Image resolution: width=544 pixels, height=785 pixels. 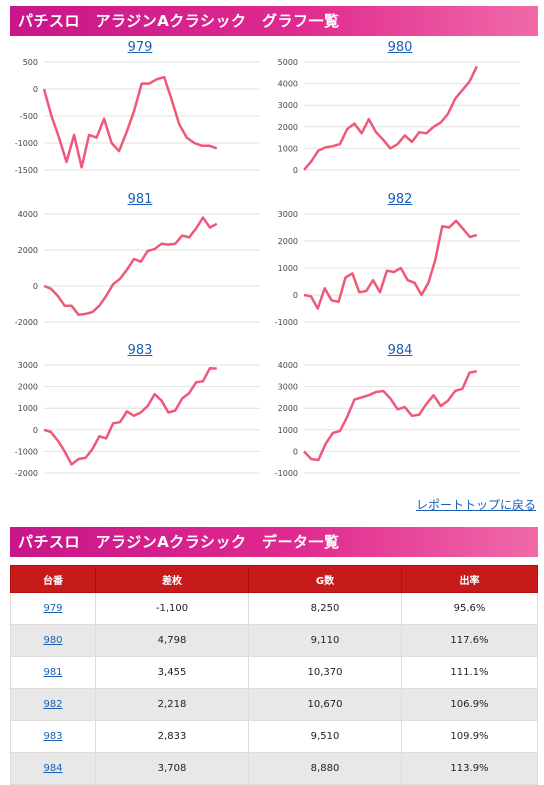 I want to click on col-header-machine: 台番, so click(x=53, y=579).